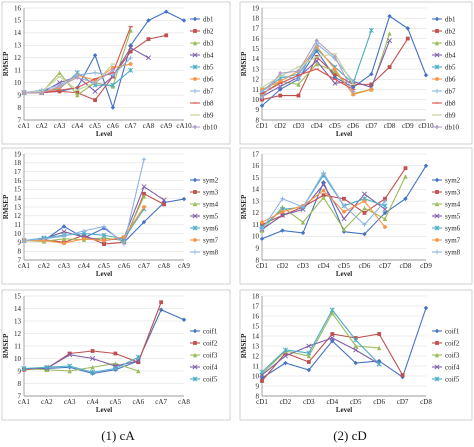 The height and width of the screenshot is (447, 474). What do you see at coordinates (320, 341) in the screenshot?
I see `series-line-coif5` at bounding box center [320, 341].